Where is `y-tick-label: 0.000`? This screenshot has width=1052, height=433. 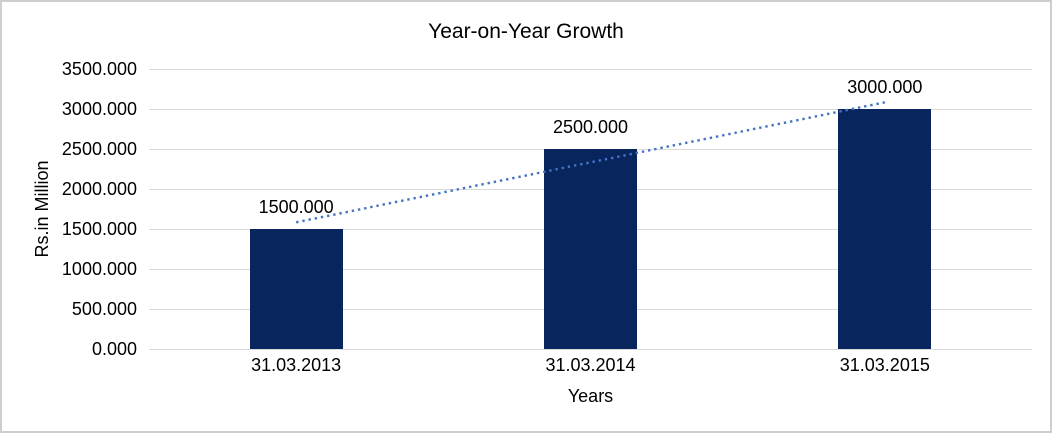
y-tick-label: 0.000 is located at coordinates (114, 349).